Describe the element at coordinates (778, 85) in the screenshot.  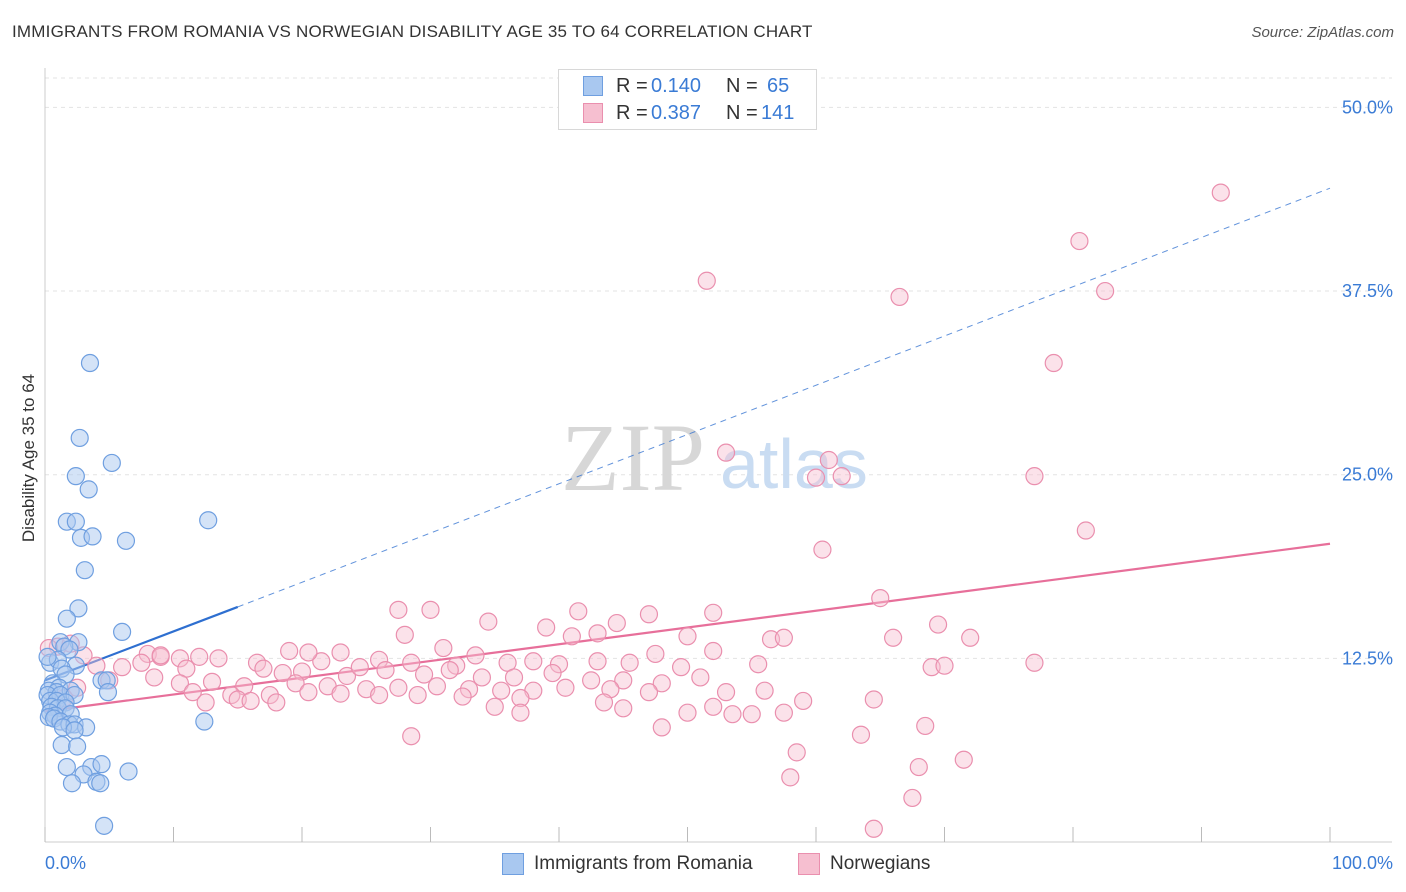
I see `legend-n-value: 65` at that location.